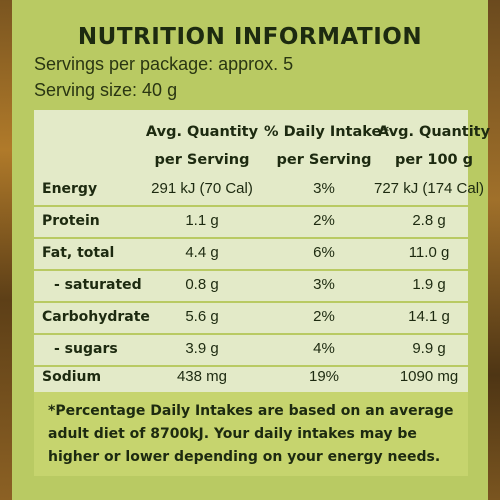 The image size is (500, 500). I want to click on cell-per-100g: 9.9 g, so click(429, 348).